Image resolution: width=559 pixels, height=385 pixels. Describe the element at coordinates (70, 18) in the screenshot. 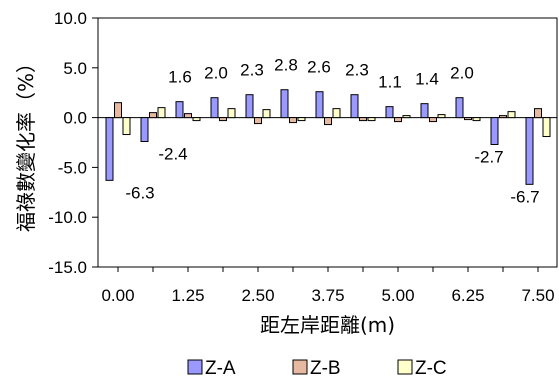

I see `y-tick-label: 10.0` at that location.